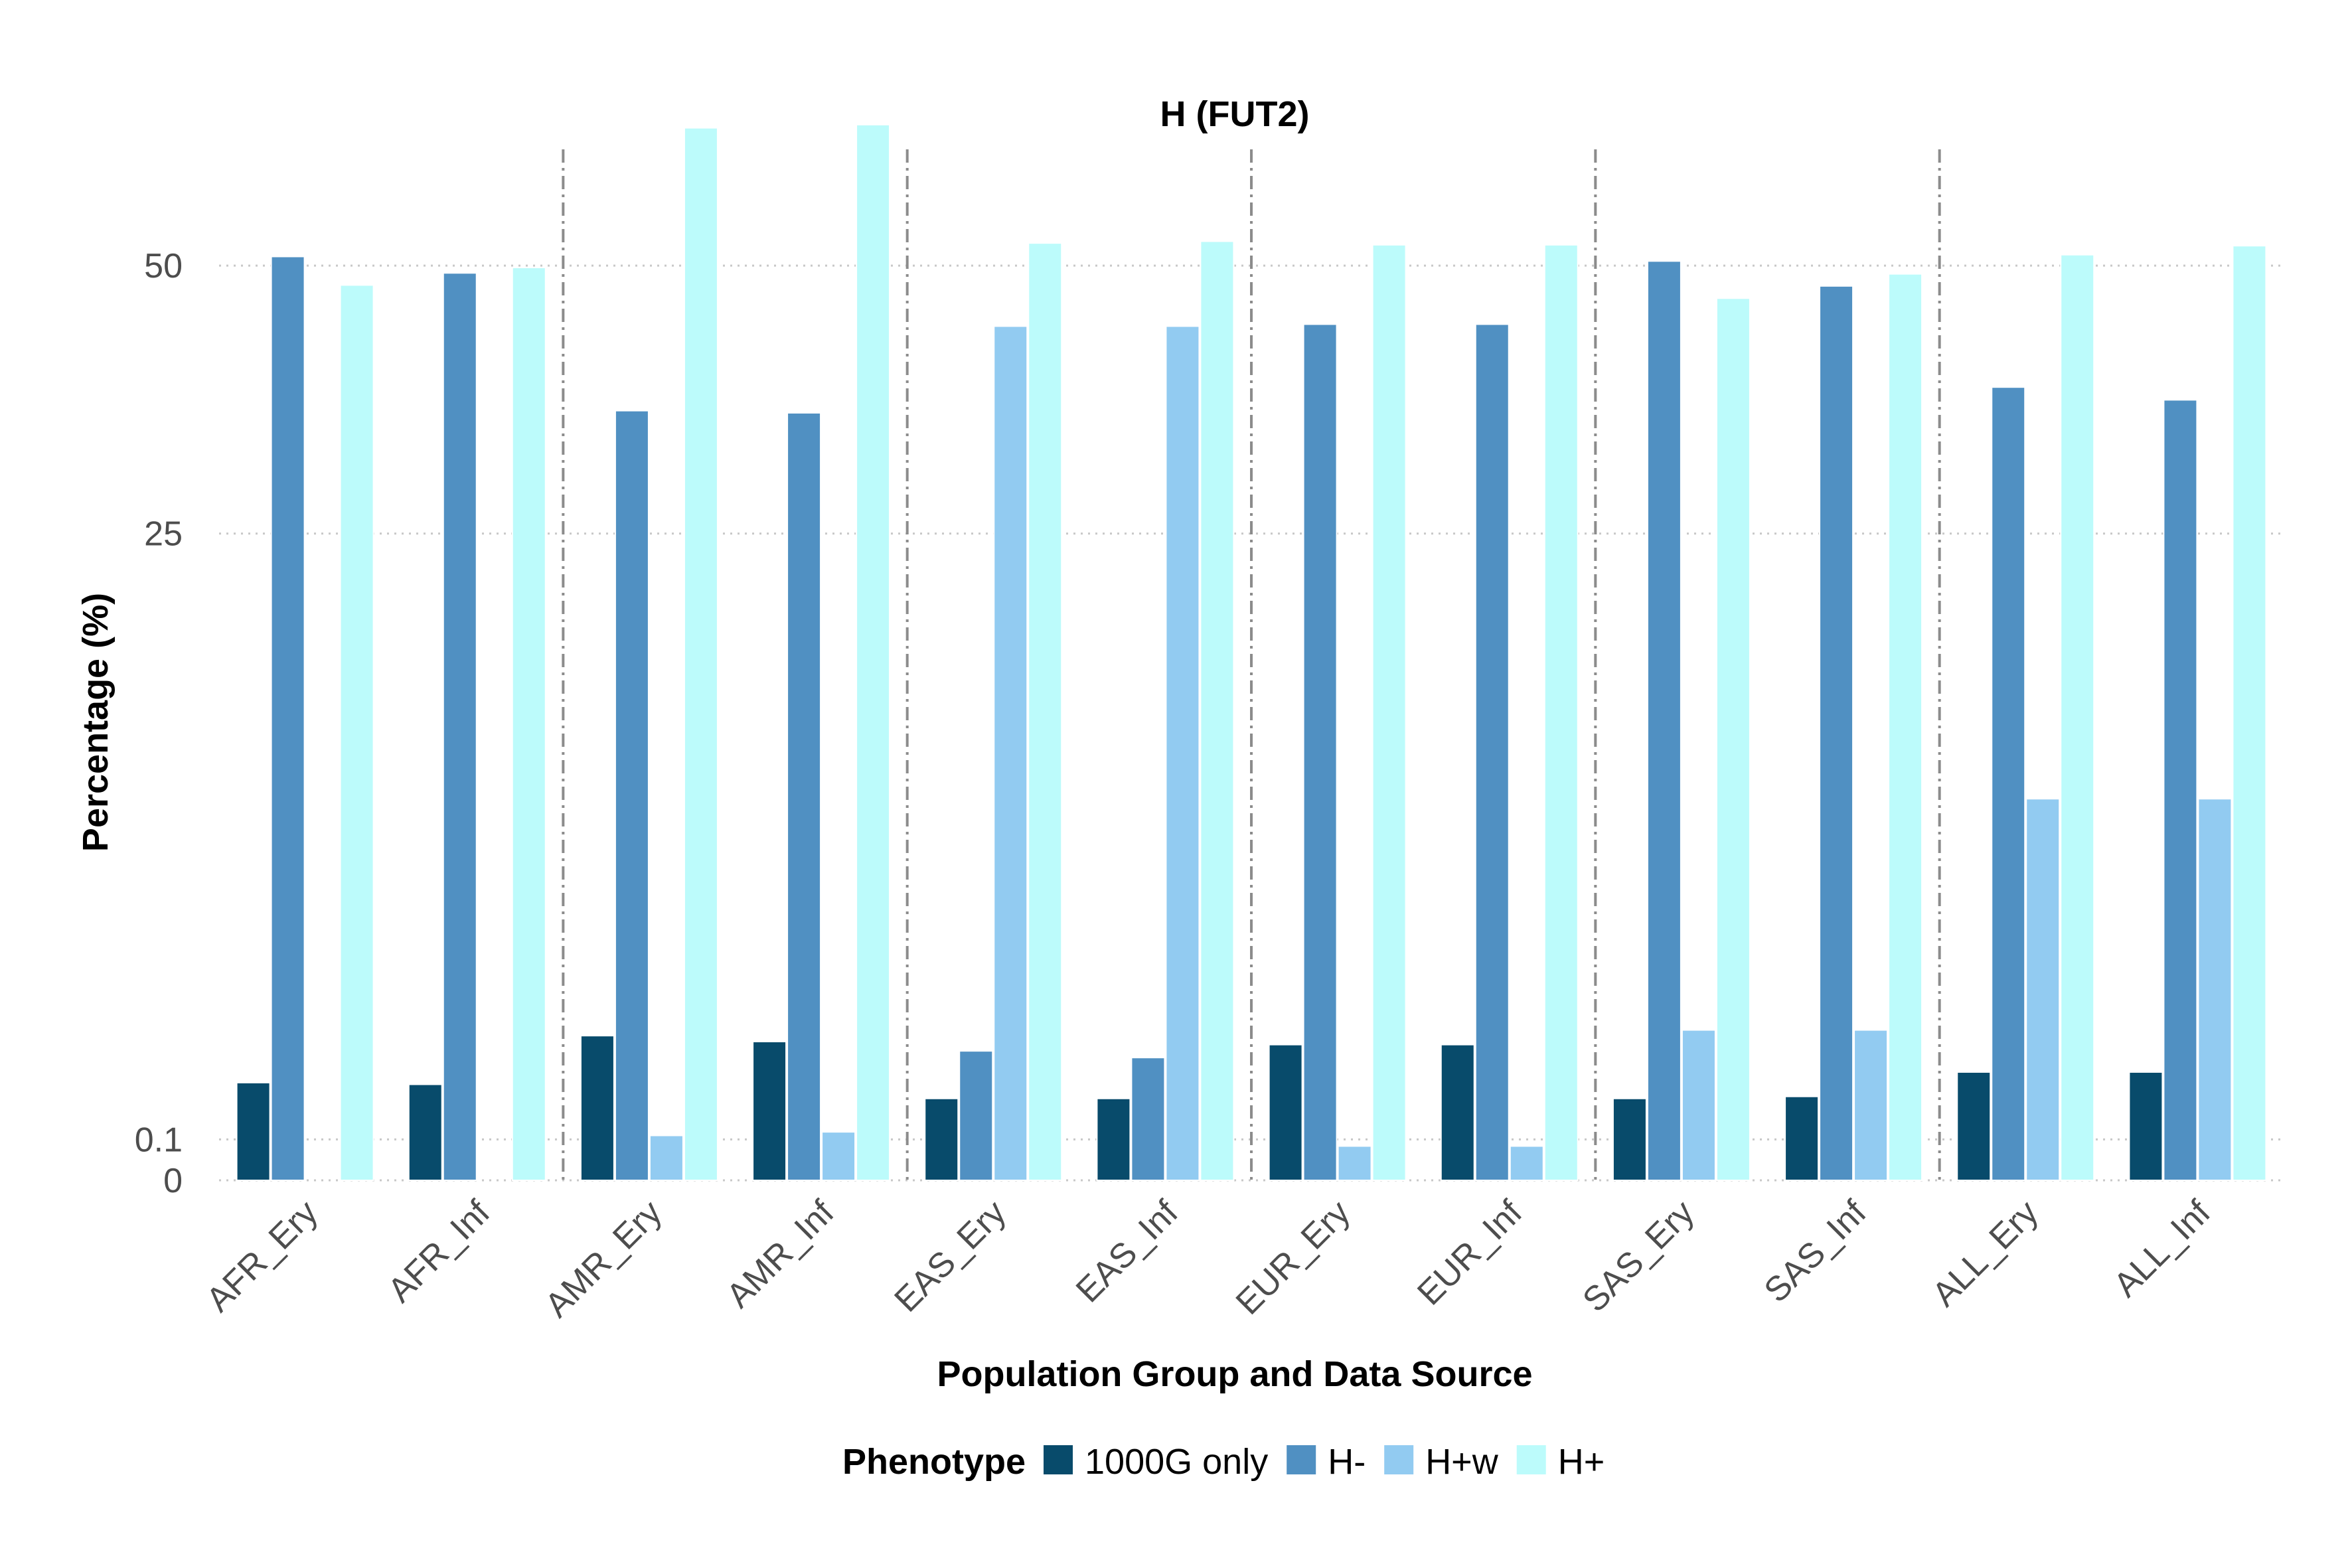  I want to click on x-tick-label: SAS_Ery, so click(1638, 1256).